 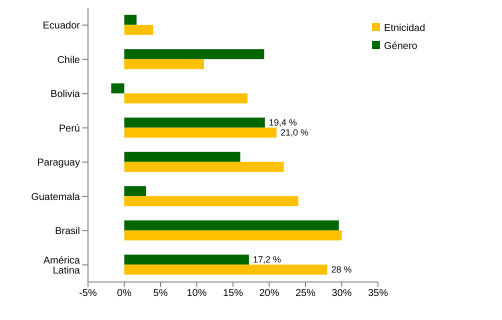 I want to click on y-tick-label: América Latina, so click(x=61, y=265).